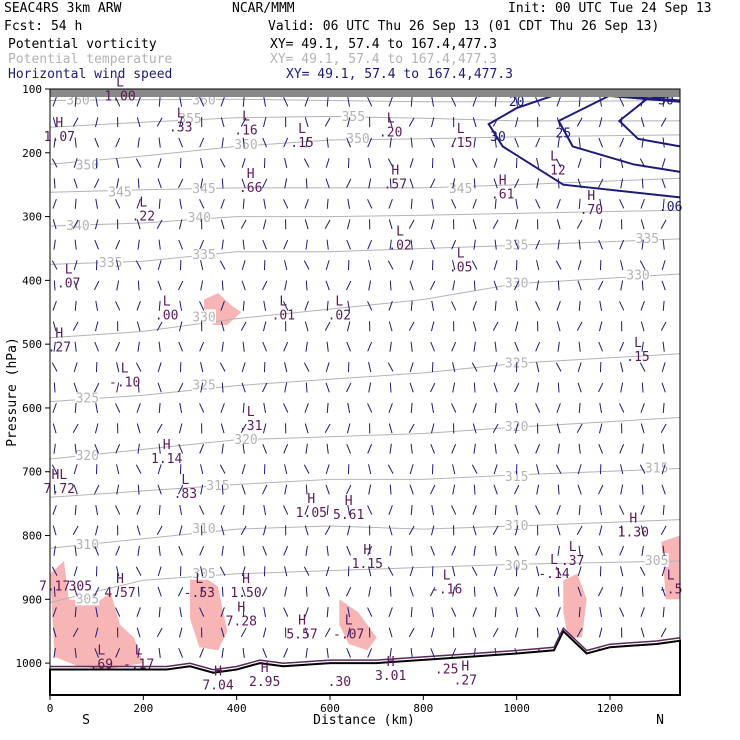  I want to click on pv-extremum-value: 2.95, so click(264, 682).